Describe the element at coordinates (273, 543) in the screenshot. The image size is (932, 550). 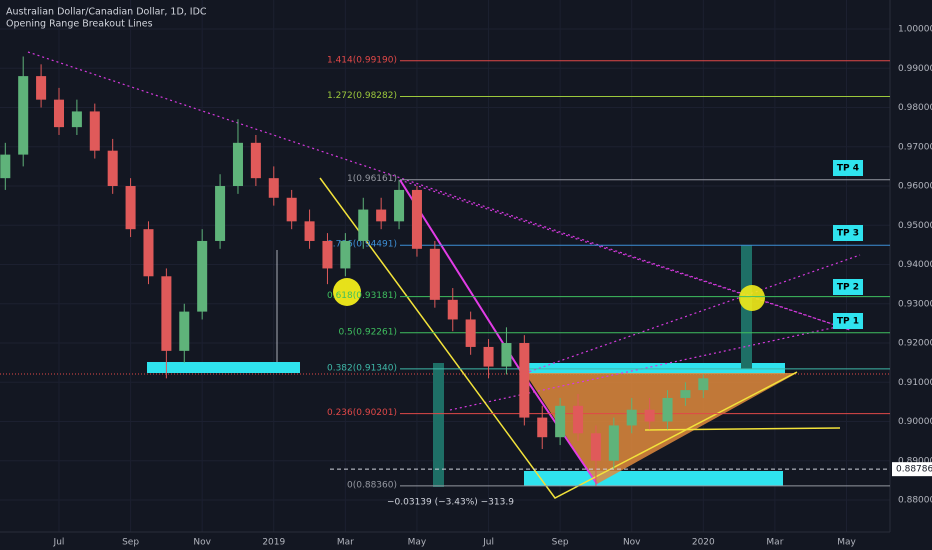
I see `x-tick-label: 2019` at that location.